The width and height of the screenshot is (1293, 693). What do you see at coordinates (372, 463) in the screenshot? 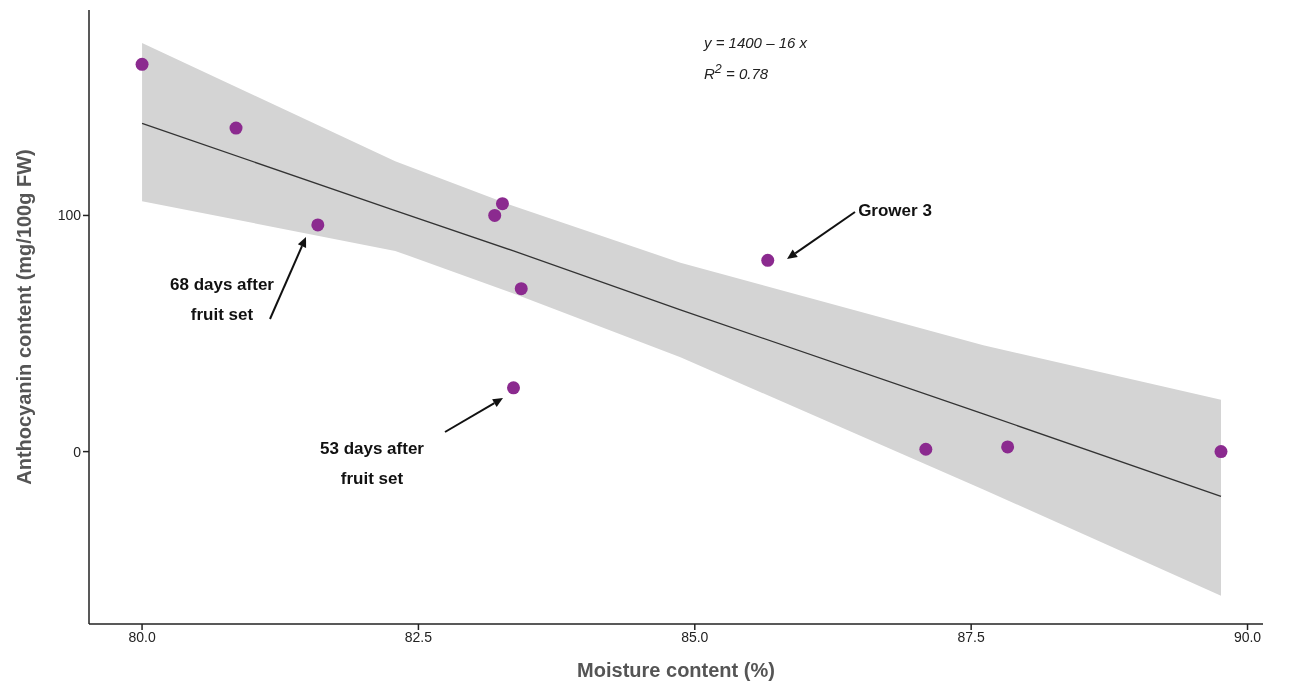
I see `annotation: 53 days after fruit set` at bounding box center [372, 463].